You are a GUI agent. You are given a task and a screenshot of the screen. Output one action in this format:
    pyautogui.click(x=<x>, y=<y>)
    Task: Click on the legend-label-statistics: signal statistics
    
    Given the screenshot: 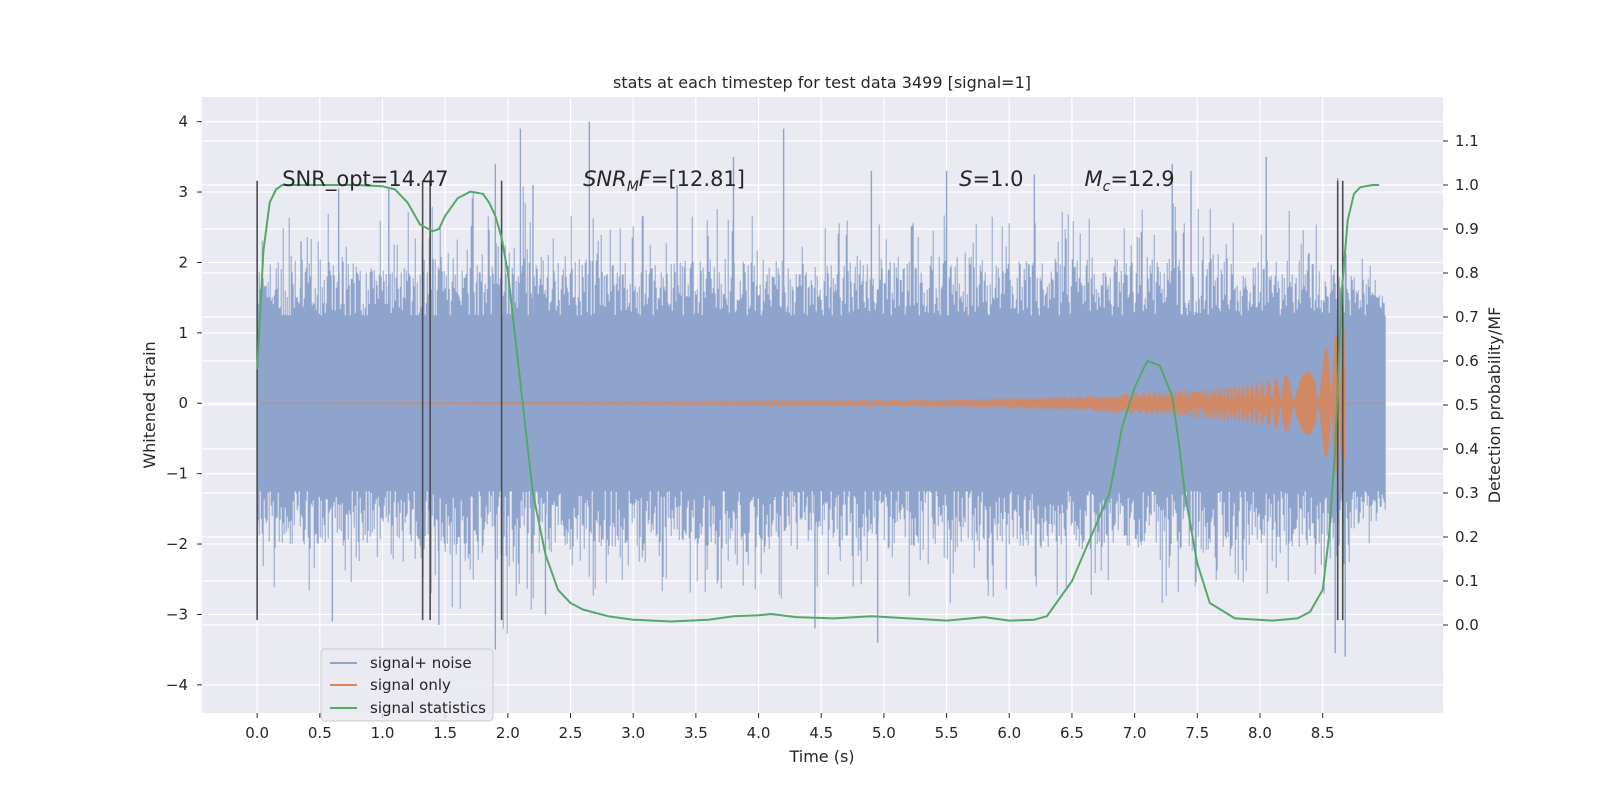 What is the action you would take?
    pyautogui.click(x=428, y=708)
    